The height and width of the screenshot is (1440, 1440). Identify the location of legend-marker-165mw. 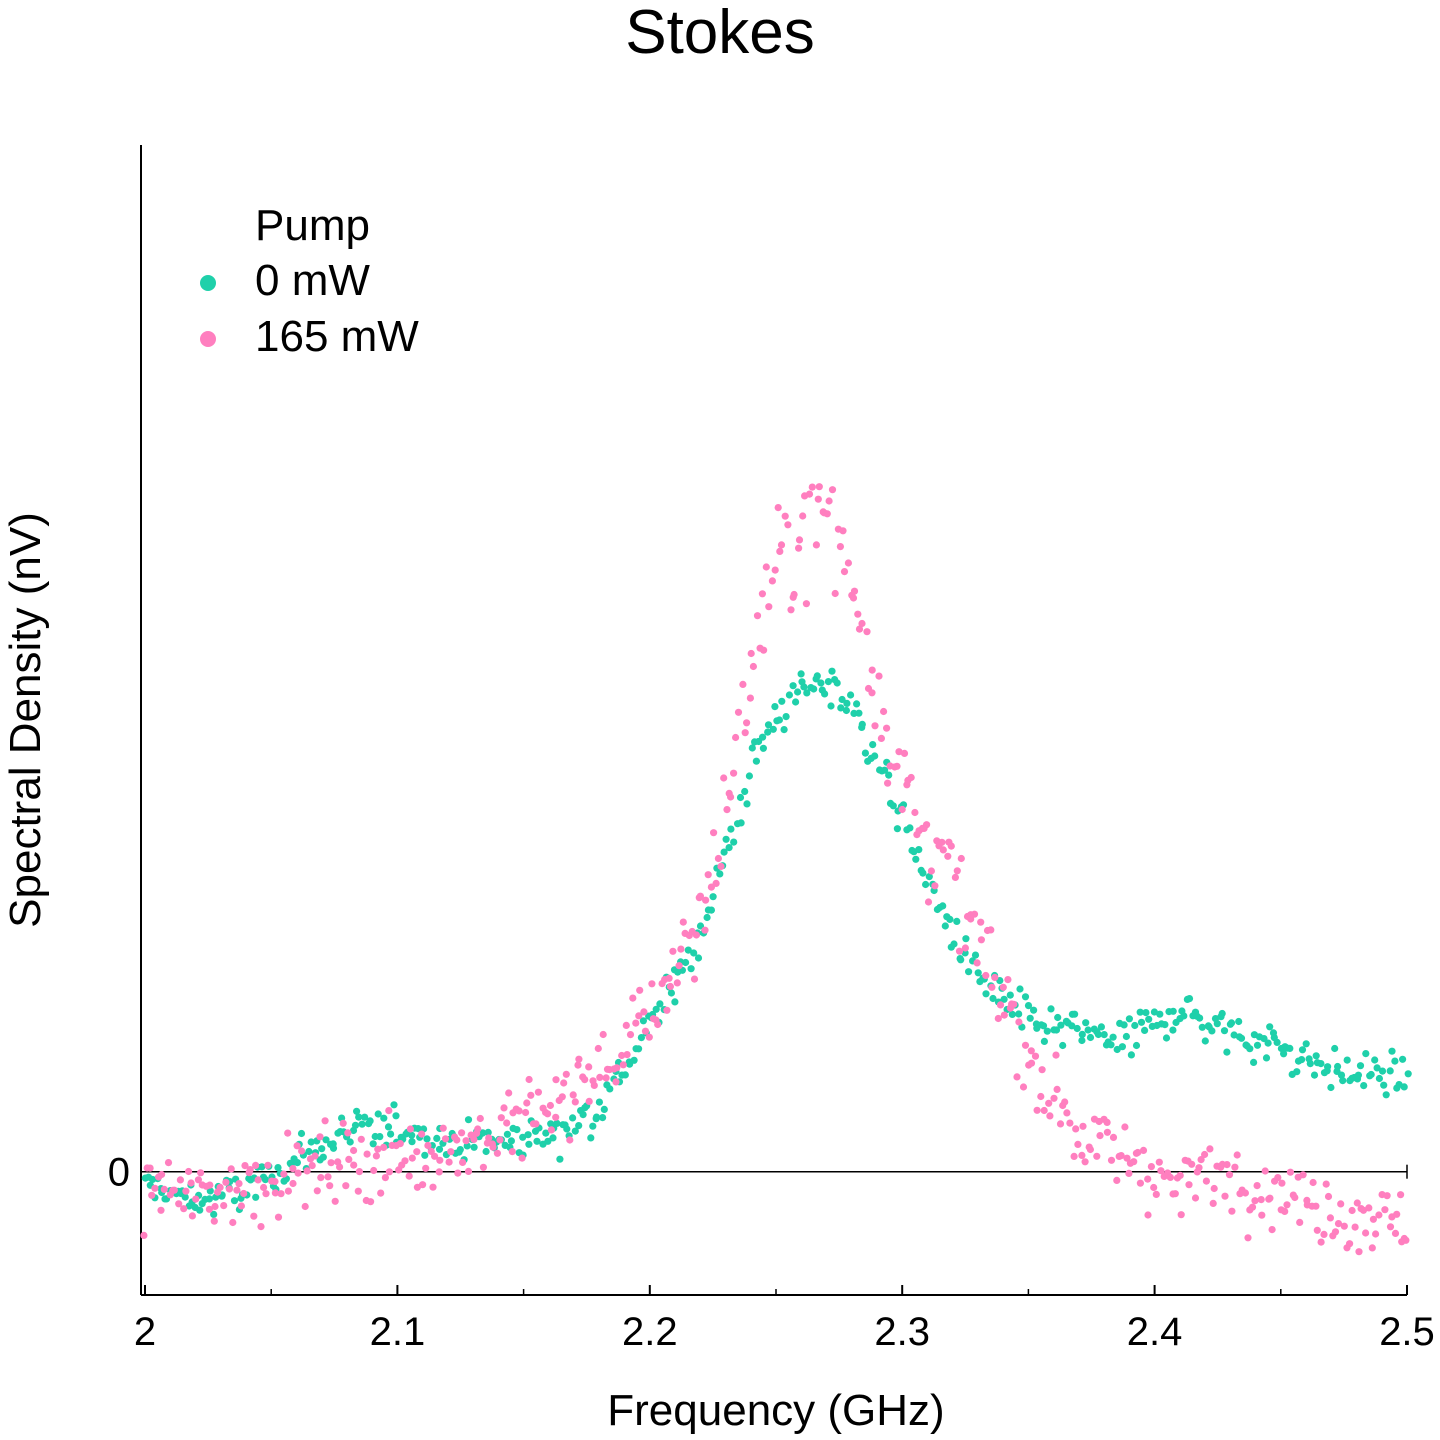
(208, 339).